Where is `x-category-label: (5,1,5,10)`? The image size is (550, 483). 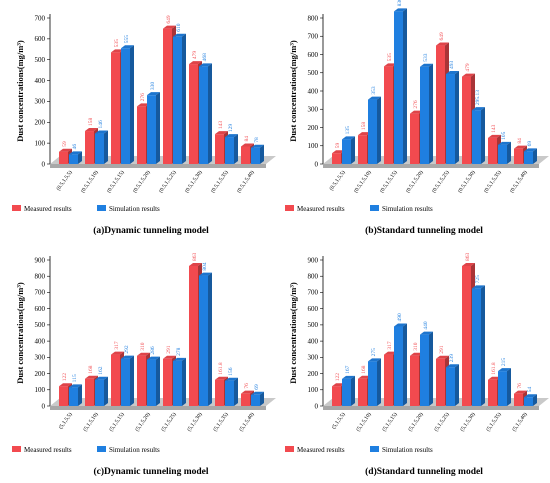
x-category-label: (5,1,5,10) is located at coordinates (364, 422).